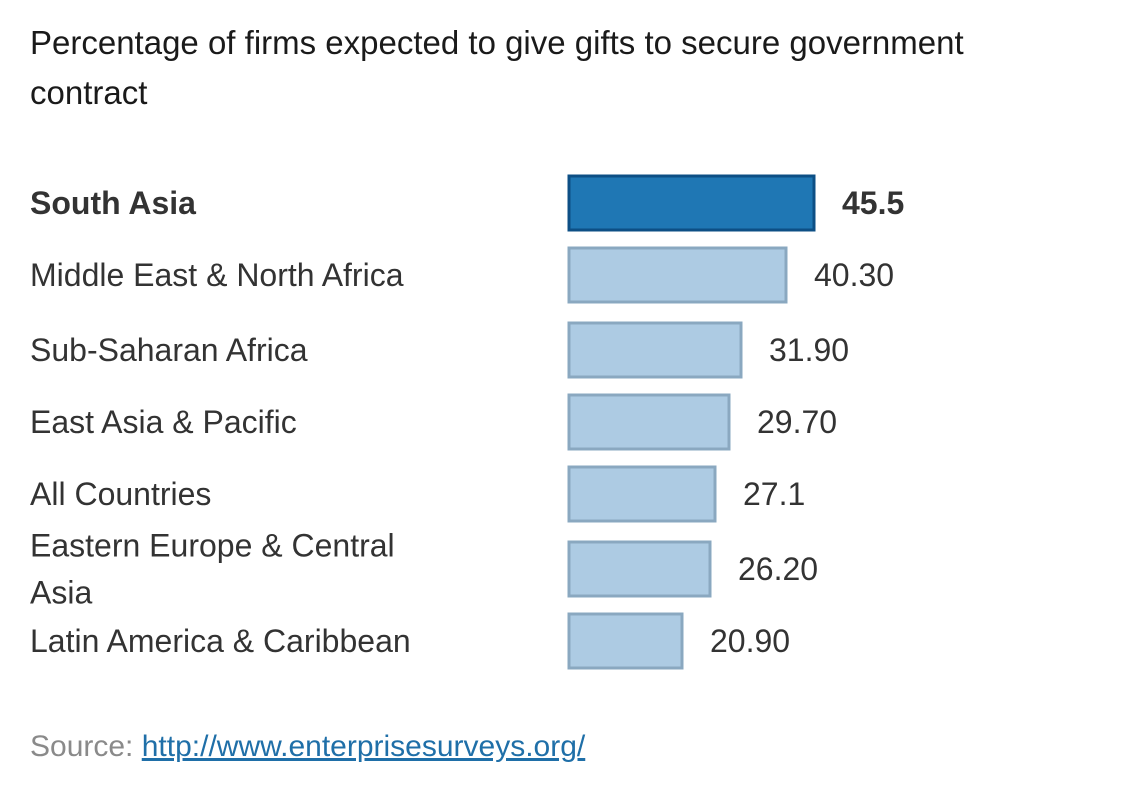 This screenshot has width=1125, height=810. What do you see at coordinates (774, 494) in the screenshot?
I see `value-label-all-countries: 27.1` at bounding box center [774, 494].